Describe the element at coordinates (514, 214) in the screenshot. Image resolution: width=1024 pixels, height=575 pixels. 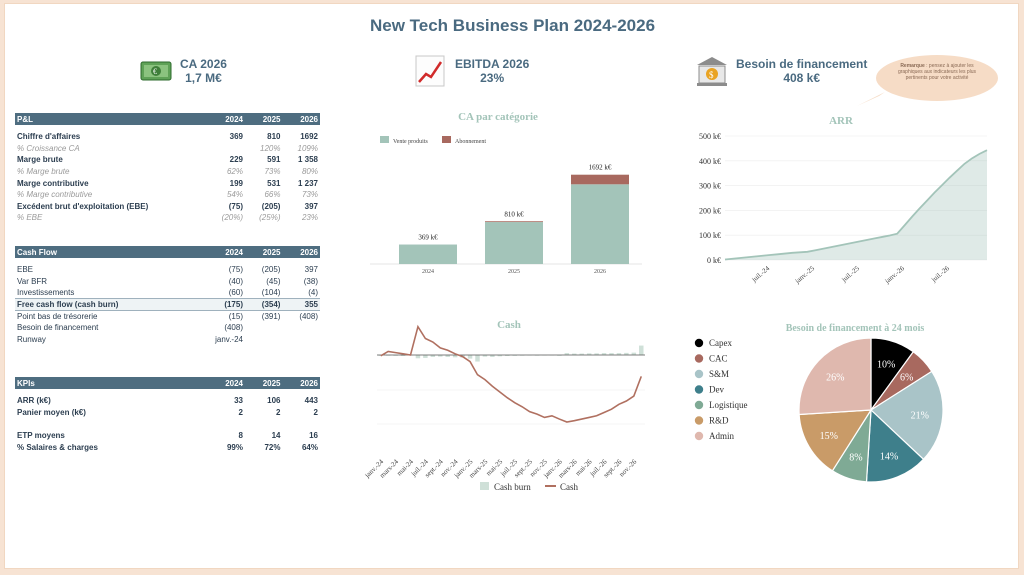
I see `data-label: 810 k€` at that location.